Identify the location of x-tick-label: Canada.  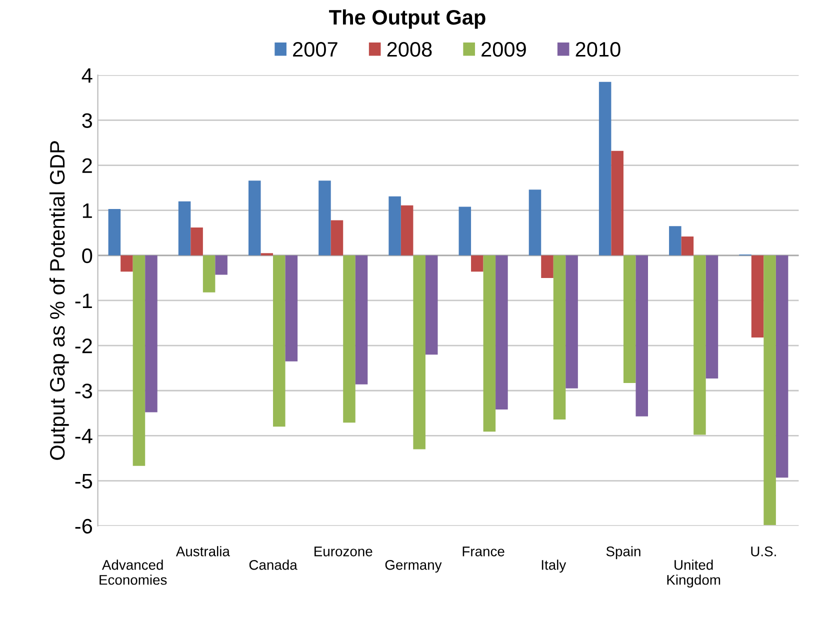
(273, 565).